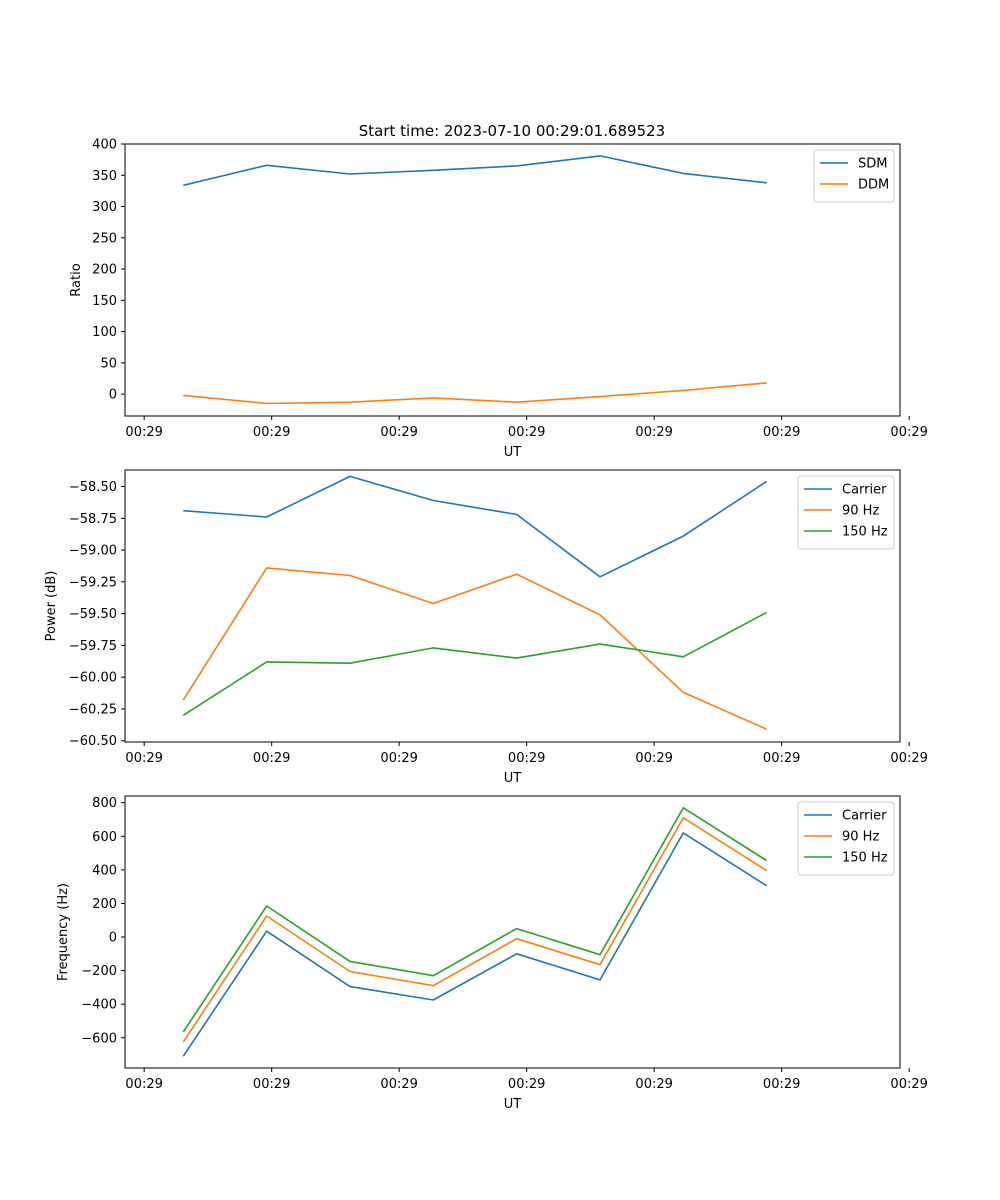  I want to click on frequency-y-tick-label: 600, so click(104, 837).